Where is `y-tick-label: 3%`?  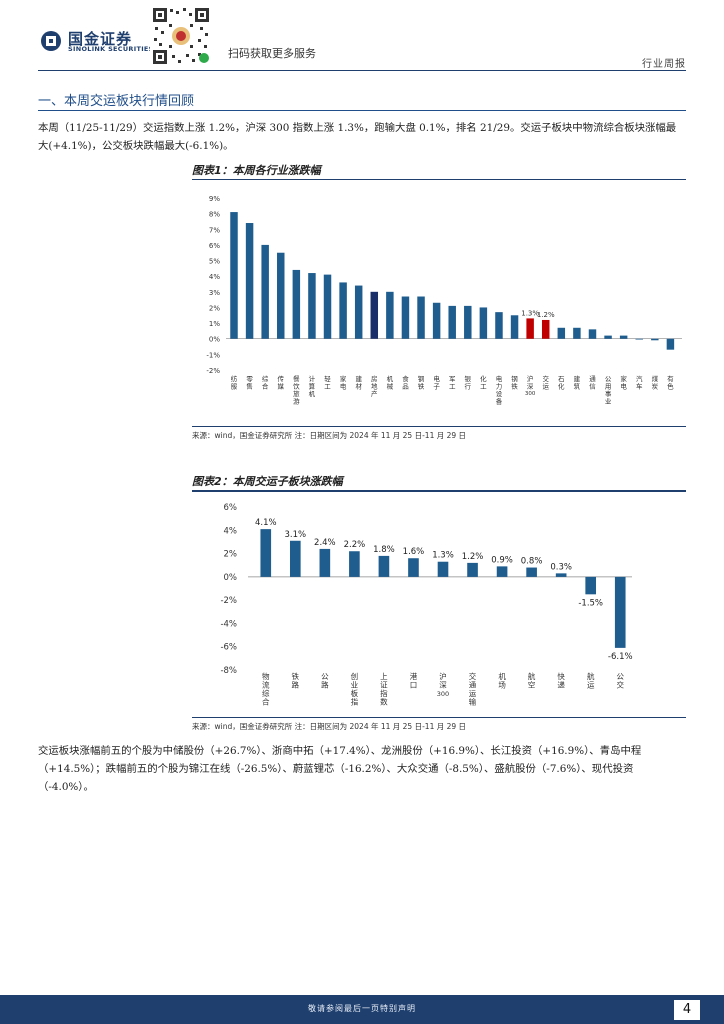
y-tick-label: 3% is located at coordinates (214, 293).